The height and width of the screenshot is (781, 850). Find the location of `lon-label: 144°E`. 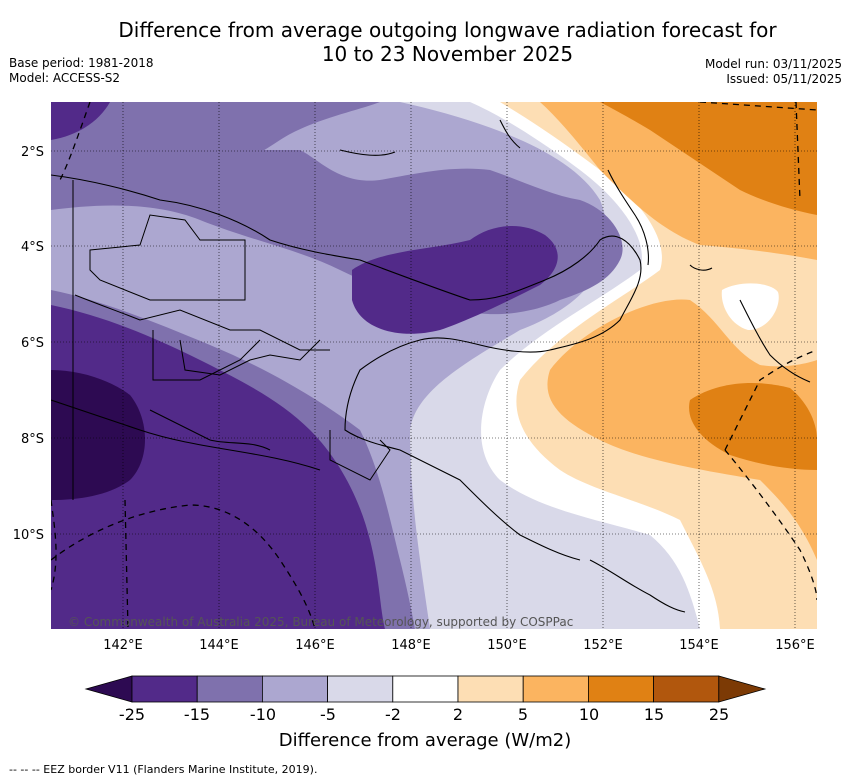

lon-label: 144°E is located at coordinates (219, 645).